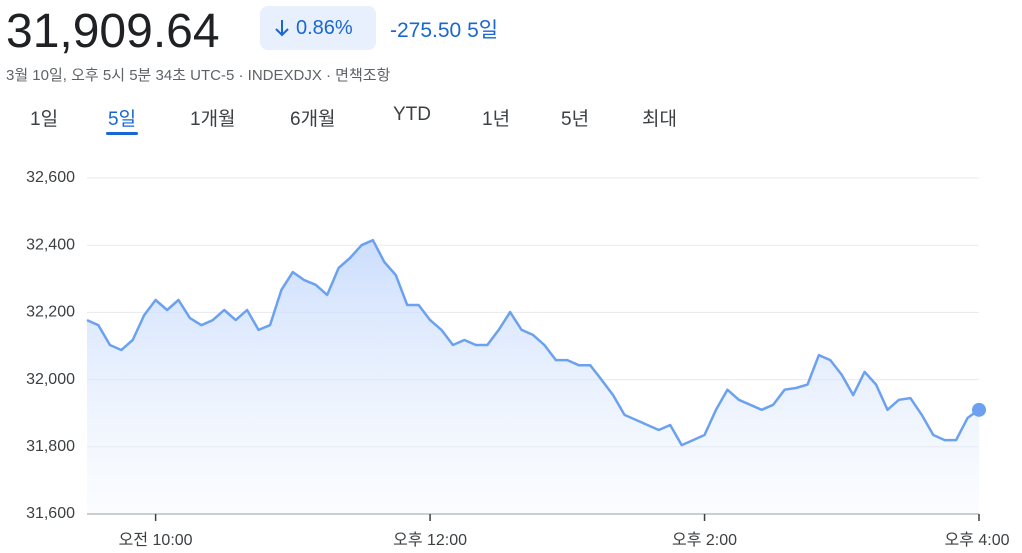 This screenshot has height=553, width=1022. Describe the element at coordinates (122, 119) in the screenshot. I see `range-tab: 5일` at that location.